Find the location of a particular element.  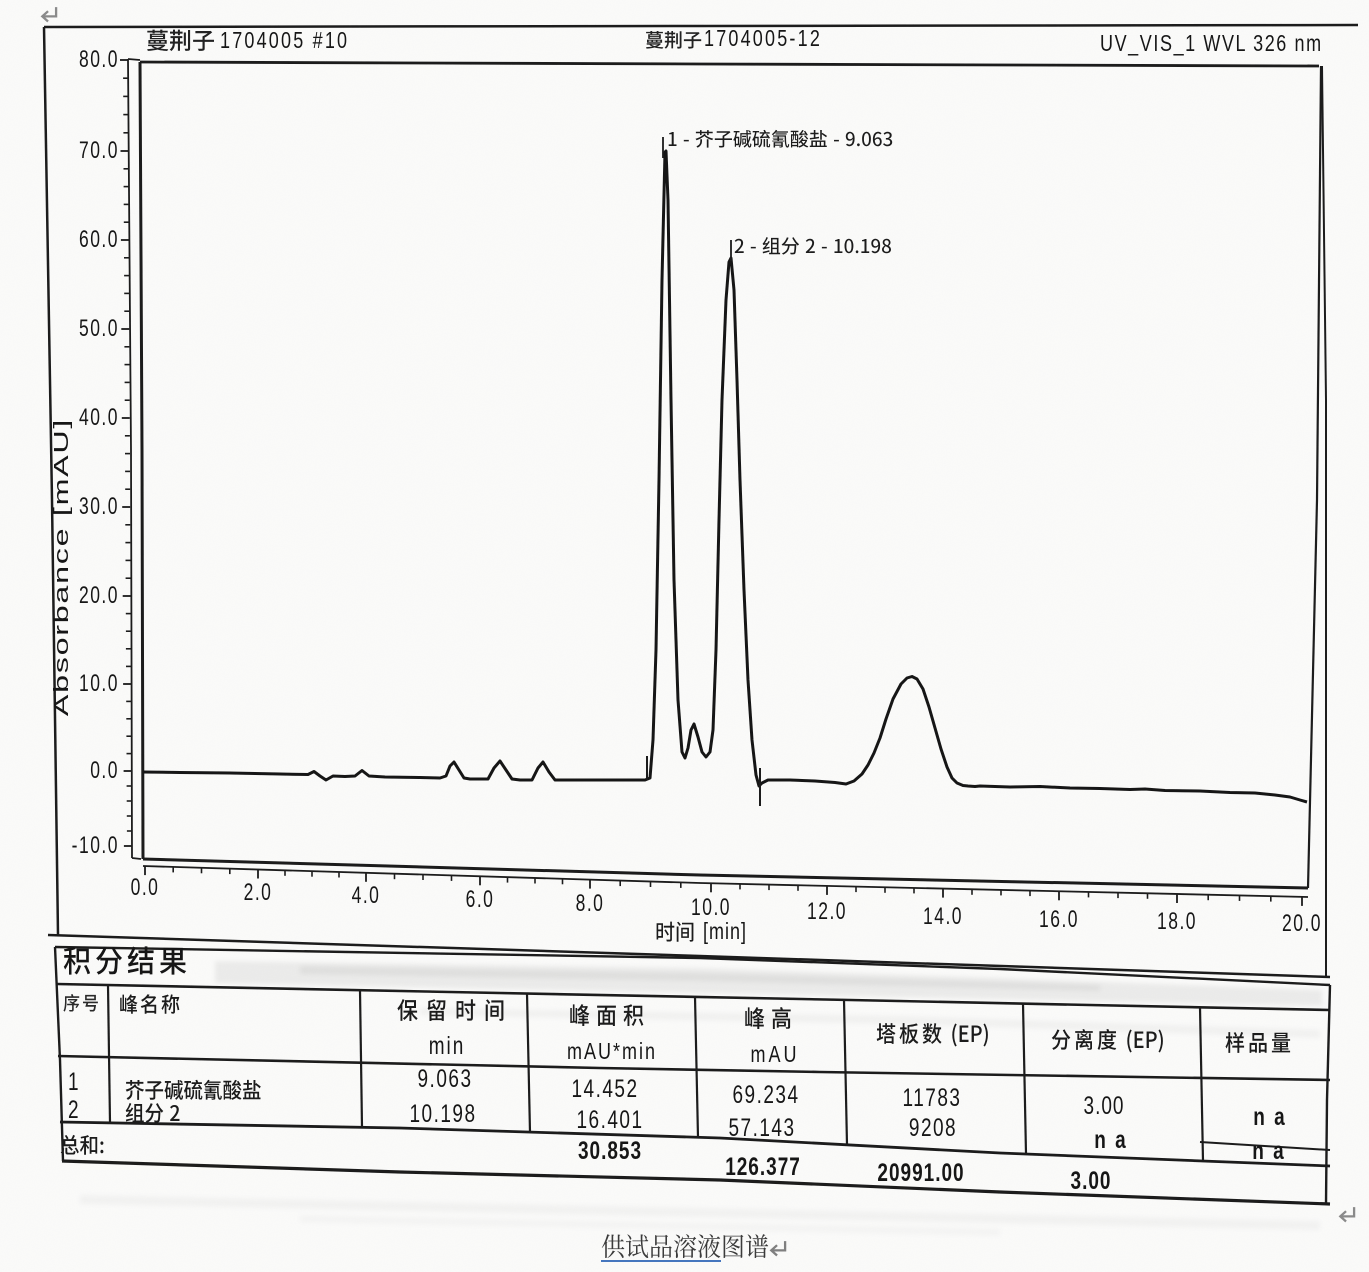

svg-text: 8.0 is located at coordinates (590, 904).